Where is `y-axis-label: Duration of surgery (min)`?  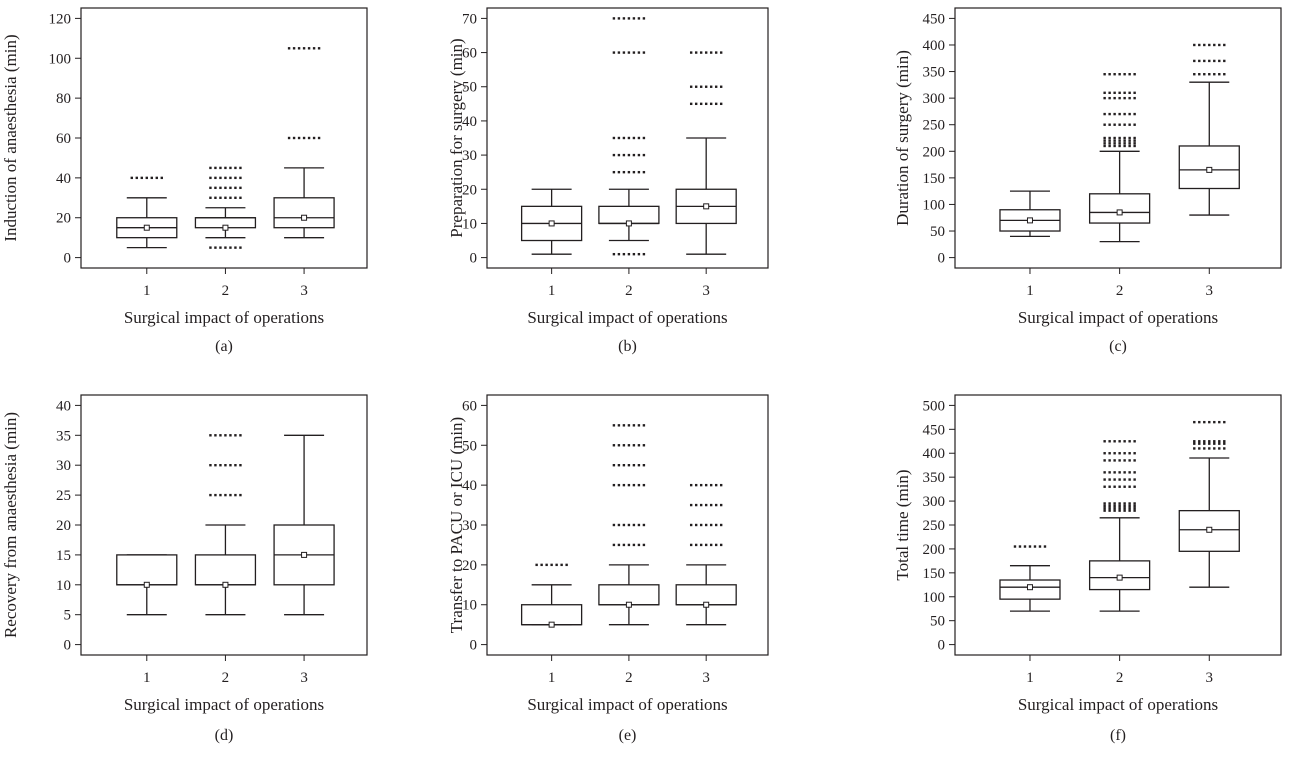
y-axis-label: Duration of surgery (min) is located at coordinates (902, 138).